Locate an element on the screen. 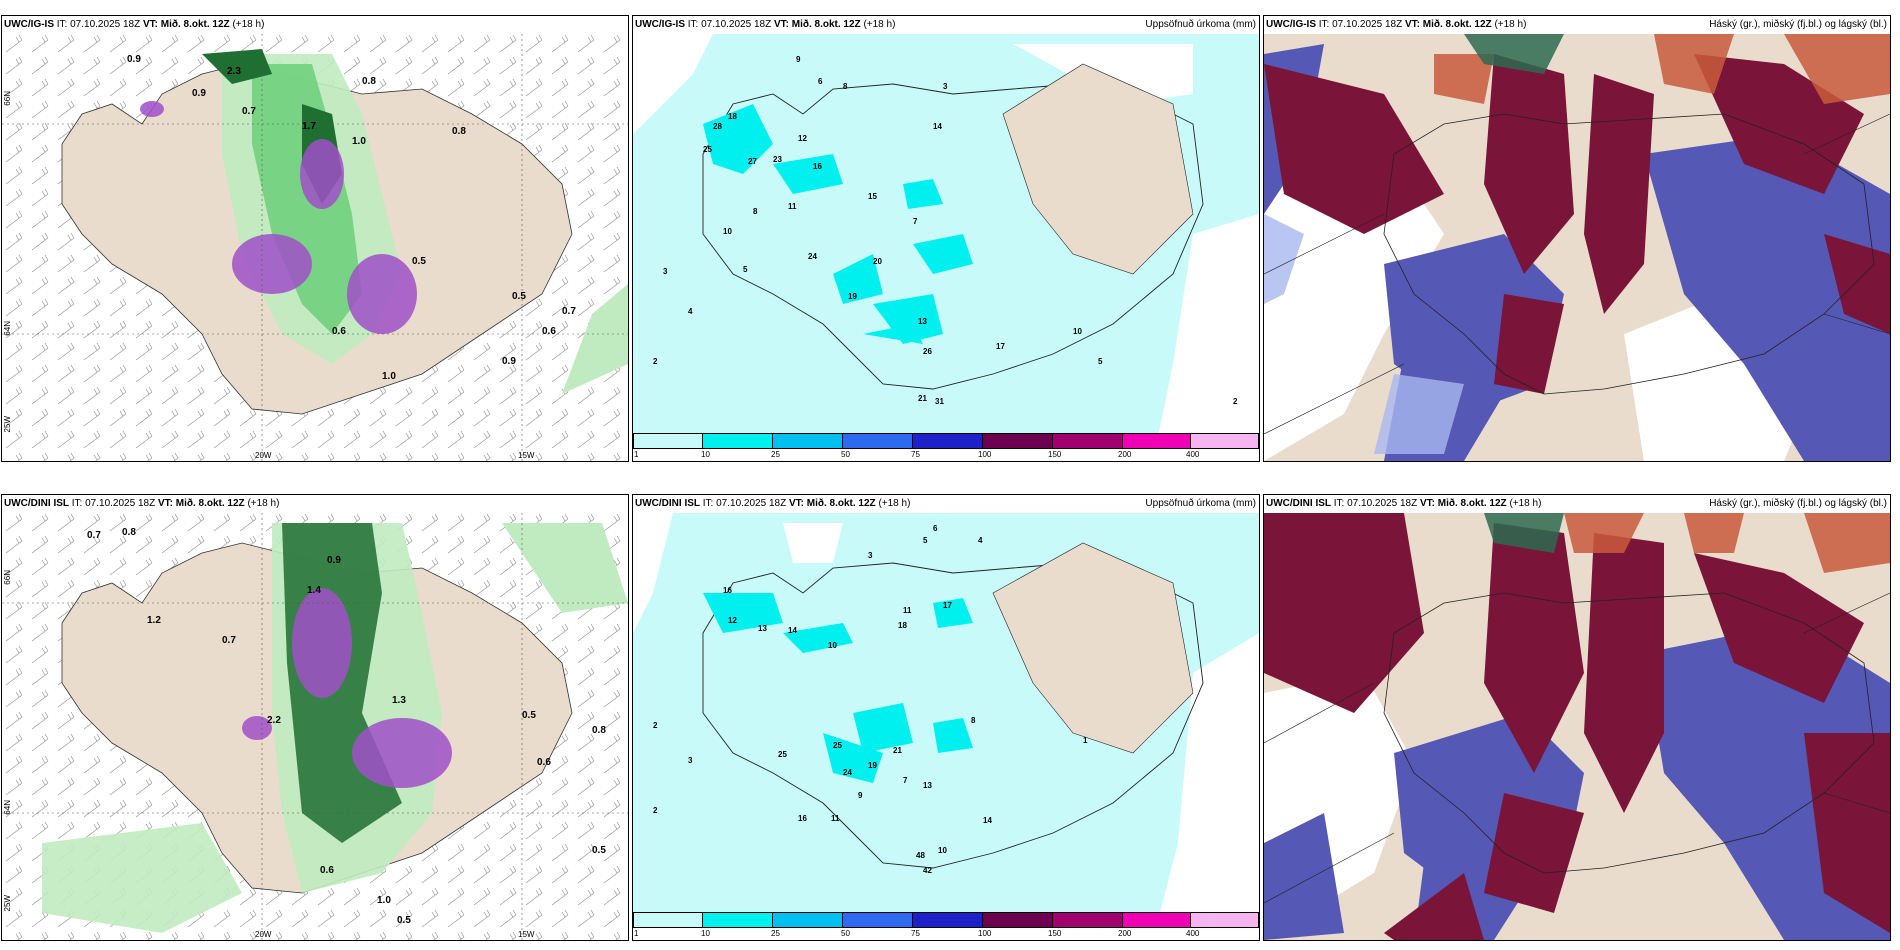 The image size is (1900, 950). svg-text: 15 is located at coordinates (872, 196).